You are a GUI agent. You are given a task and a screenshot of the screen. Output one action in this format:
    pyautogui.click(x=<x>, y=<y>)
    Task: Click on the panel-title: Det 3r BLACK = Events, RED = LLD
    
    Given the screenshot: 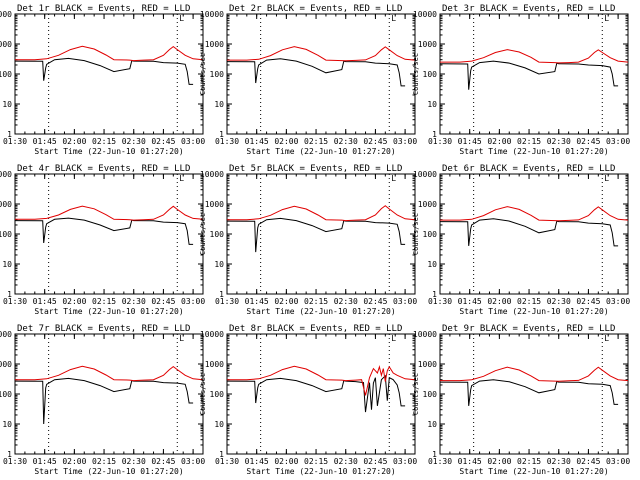 What is the action you would take?
    pyautogui.click(x=528, y=9)
    